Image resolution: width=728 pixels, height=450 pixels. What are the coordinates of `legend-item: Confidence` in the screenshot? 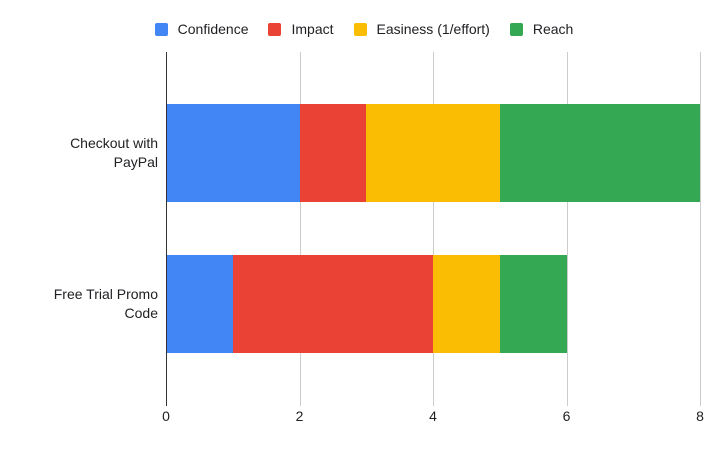 It's located at (201, 29).